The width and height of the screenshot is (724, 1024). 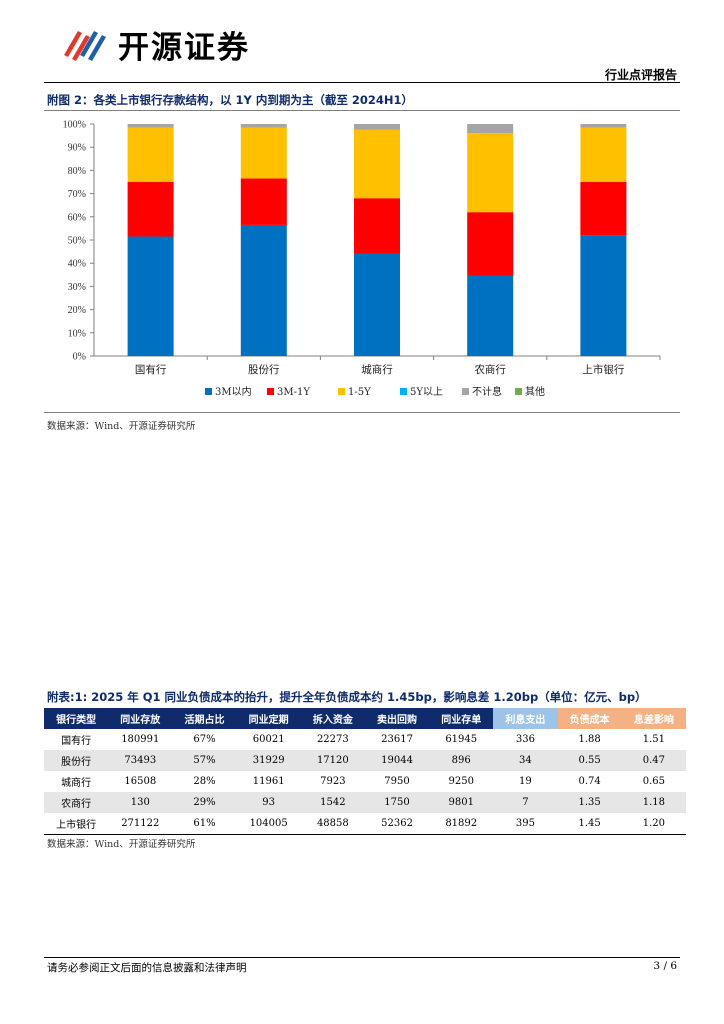 I want to click on table-cell: 61%, so click(x=204, y=824).